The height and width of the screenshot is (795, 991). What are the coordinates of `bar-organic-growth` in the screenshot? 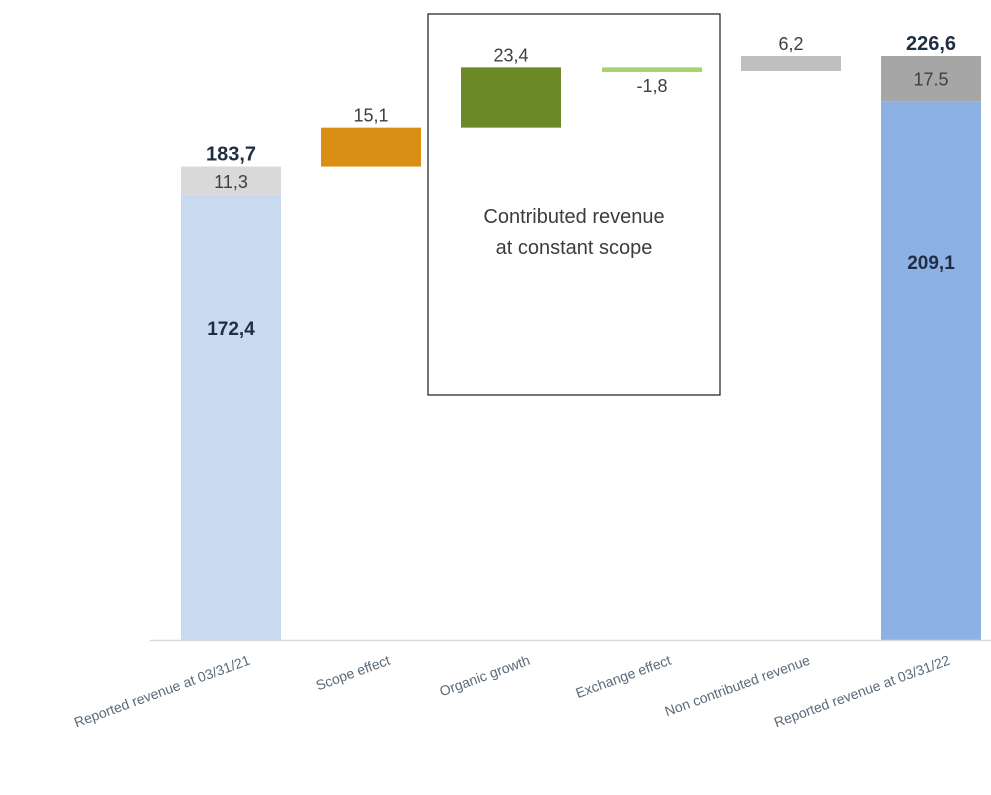 It's located at (511, 97).